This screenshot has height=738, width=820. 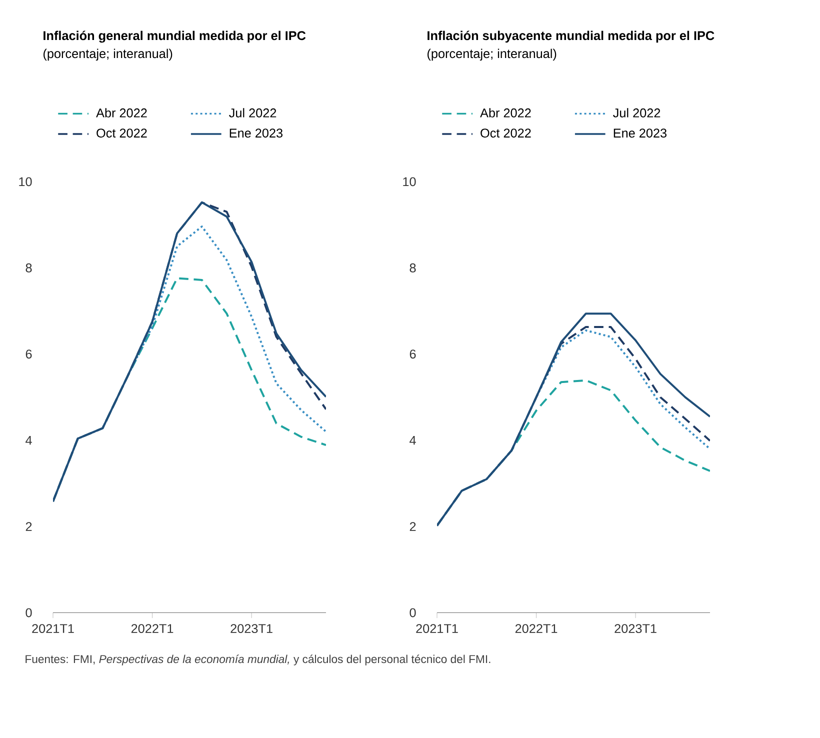 What do you see at coordinates (258, 660) in the screenshot?
I see `source-note: Fuentes: FMI, Perspectivas de la economía mundial, y cálculos del personal técnico del FMI.` at bounding box center [258, 660].